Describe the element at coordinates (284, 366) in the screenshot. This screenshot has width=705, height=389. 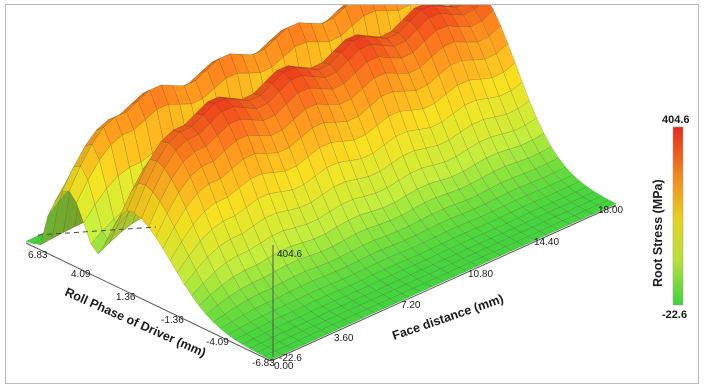
I see `x-tick-1: 0.00` at that location.